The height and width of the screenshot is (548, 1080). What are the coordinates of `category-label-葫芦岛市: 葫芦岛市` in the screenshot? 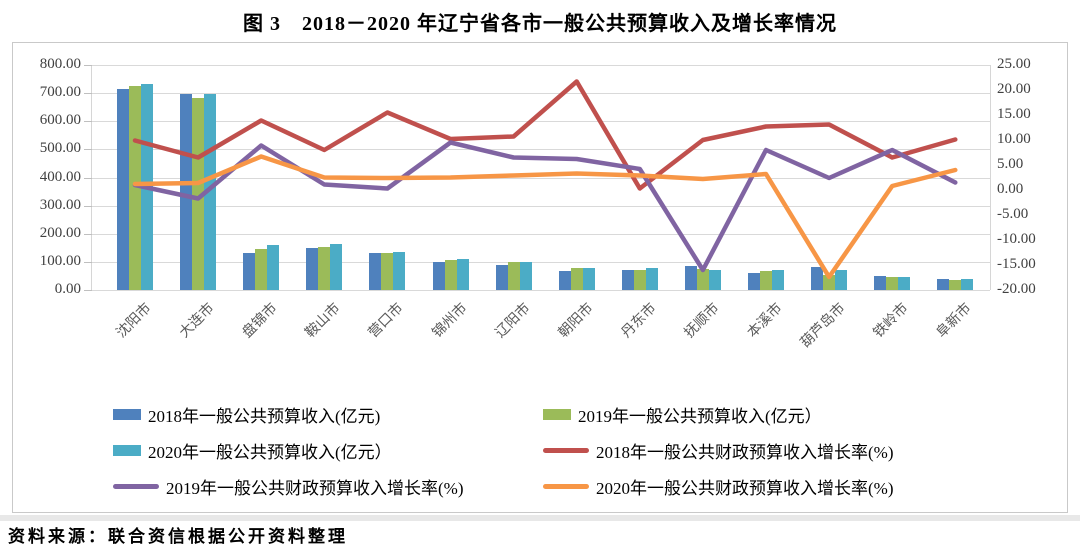 It's located at (823, 326).